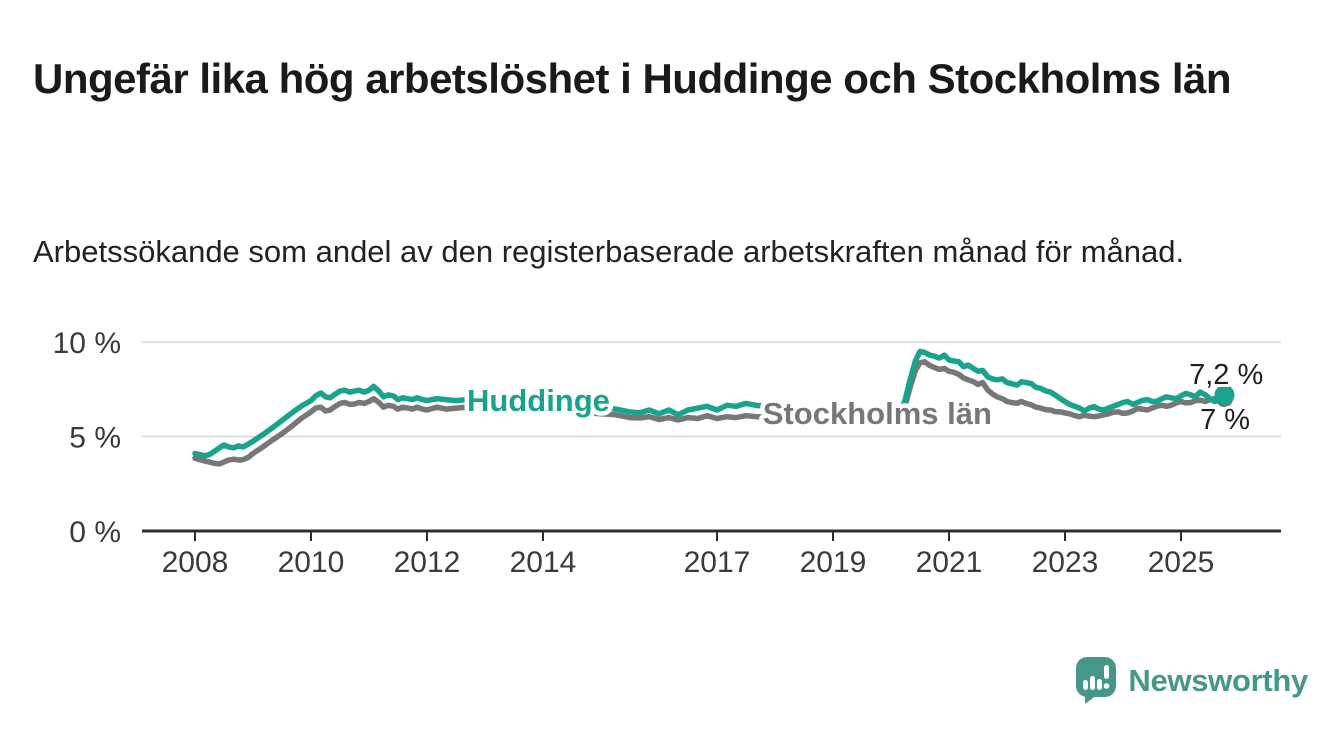 The image size is (1340, 734). I want to click on series-line-huddinge, so click(710, 403).